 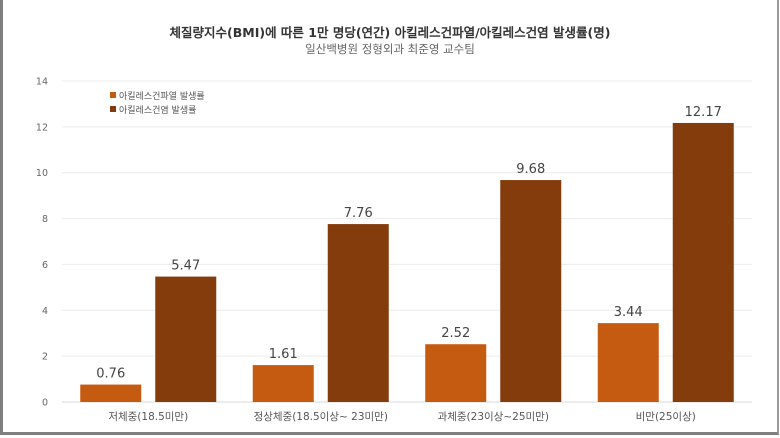 What do you see at coordinates (358, 213) in the screenshot?
I see `data-label: 7.76` at bounding box center [358, 213].